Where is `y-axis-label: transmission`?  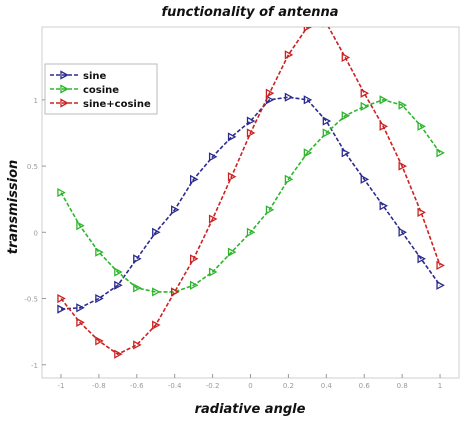 y-axis-label: transmission is located at coordinates (13, 207).